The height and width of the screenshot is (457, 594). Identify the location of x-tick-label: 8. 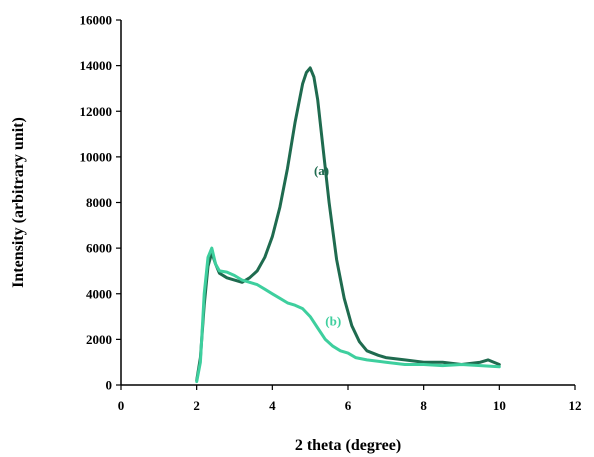
(423, 405).